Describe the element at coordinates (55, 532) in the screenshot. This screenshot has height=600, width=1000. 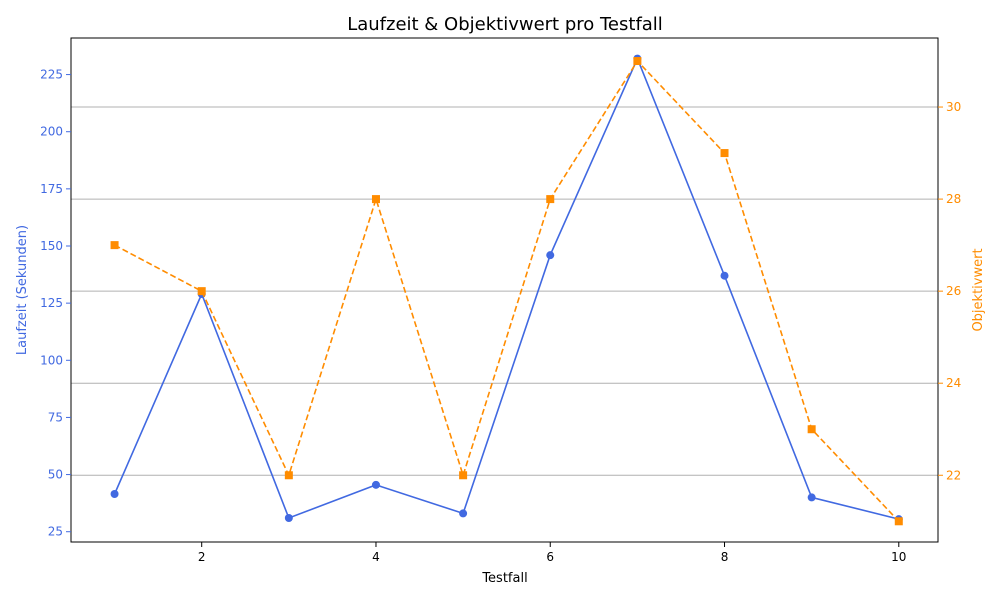
I see `y-left-tick-label: 25` at that location.